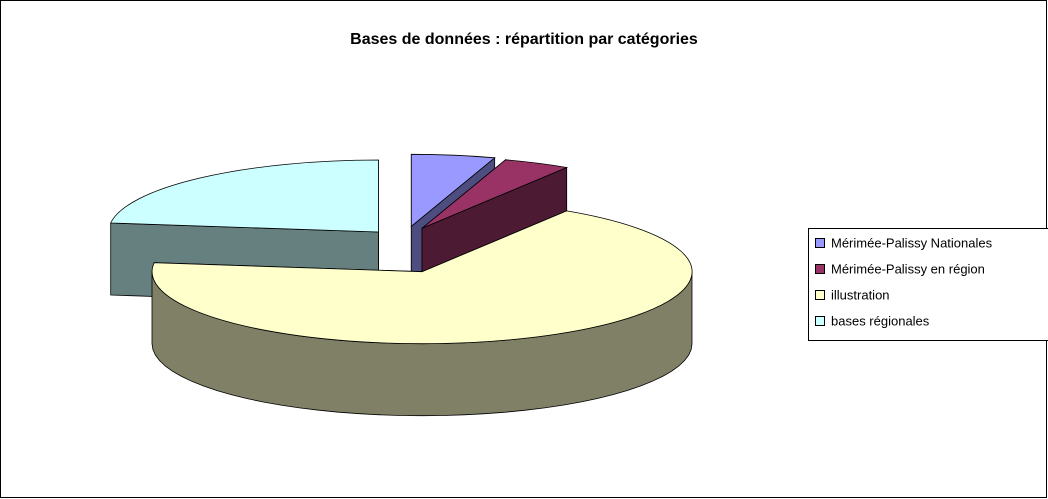 The width and height of the screenshot is (1048, 499). What do you see at coordinates (880, 320) in the screenshot?
I see `legend-label: bases régionales` at bounding box center [880, 320].